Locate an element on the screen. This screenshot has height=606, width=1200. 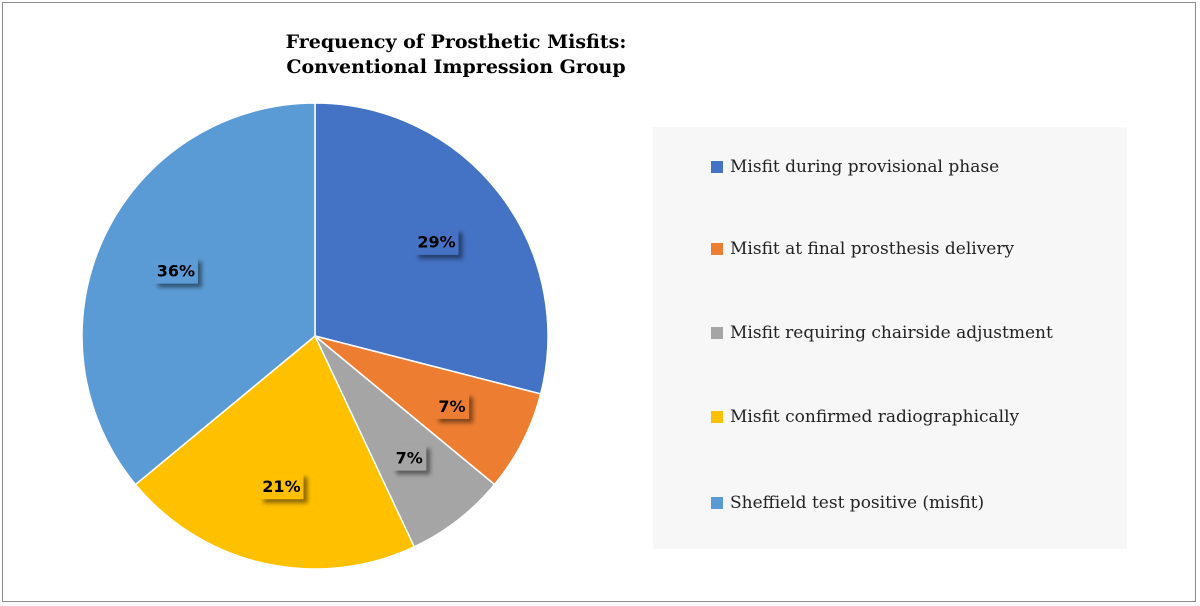
legend-item-sheffield-test: Sheffield test positive (misfit) is located at coordinates (847, 503).